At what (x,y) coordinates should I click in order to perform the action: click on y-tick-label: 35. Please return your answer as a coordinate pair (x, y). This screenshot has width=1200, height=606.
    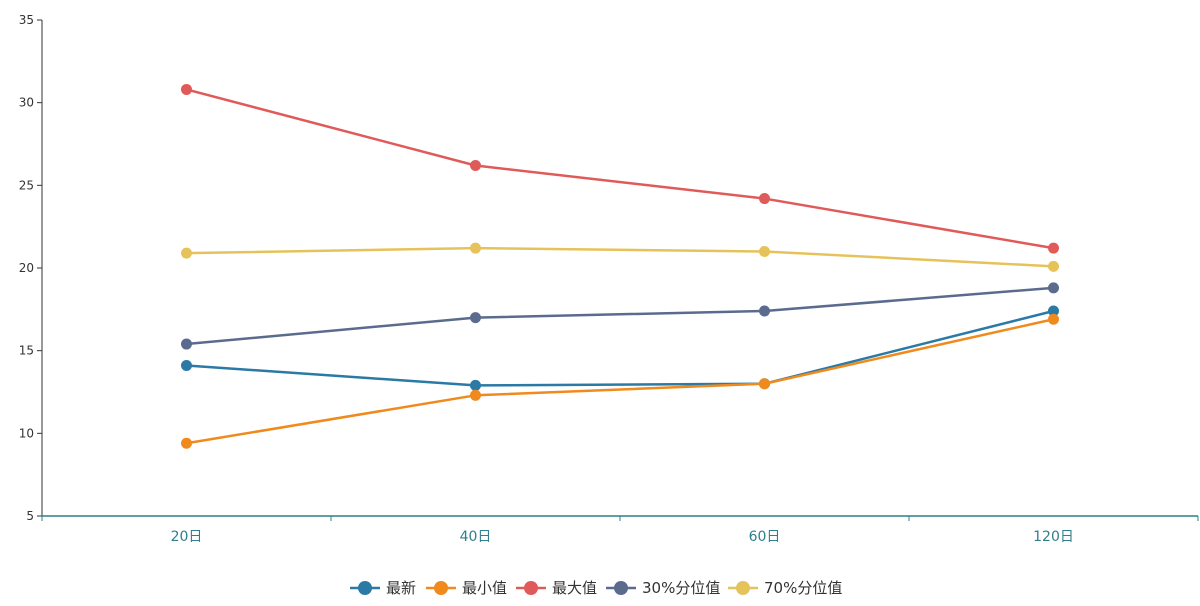
    Looking at the image, I should click on (26, 20).